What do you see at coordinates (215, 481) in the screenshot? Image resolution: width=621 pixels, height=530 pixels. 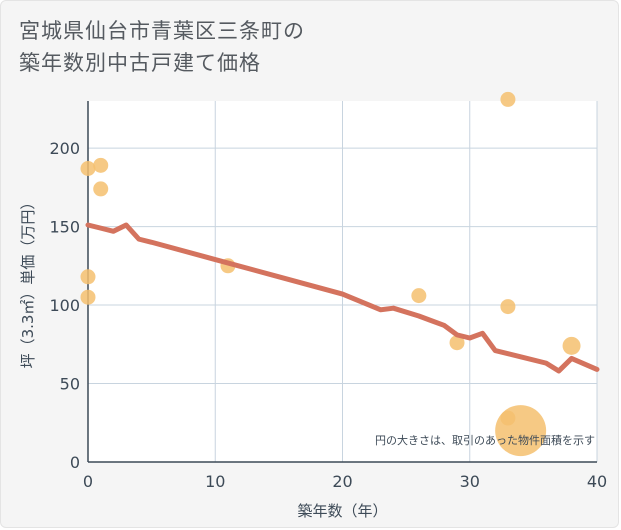 I see `x-tick-label: 10` at bounding box center [215, 481].